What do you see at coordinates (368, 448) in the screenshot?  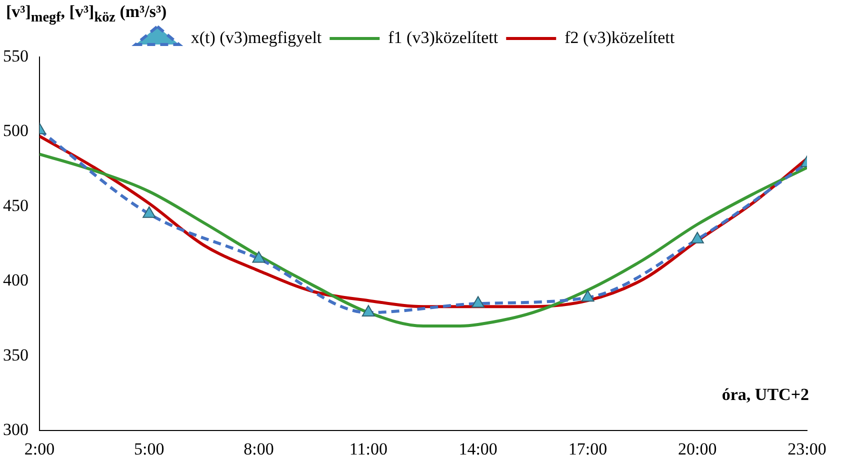 I see `x-tick-label: 11:00` at bounding box center [368, 448].